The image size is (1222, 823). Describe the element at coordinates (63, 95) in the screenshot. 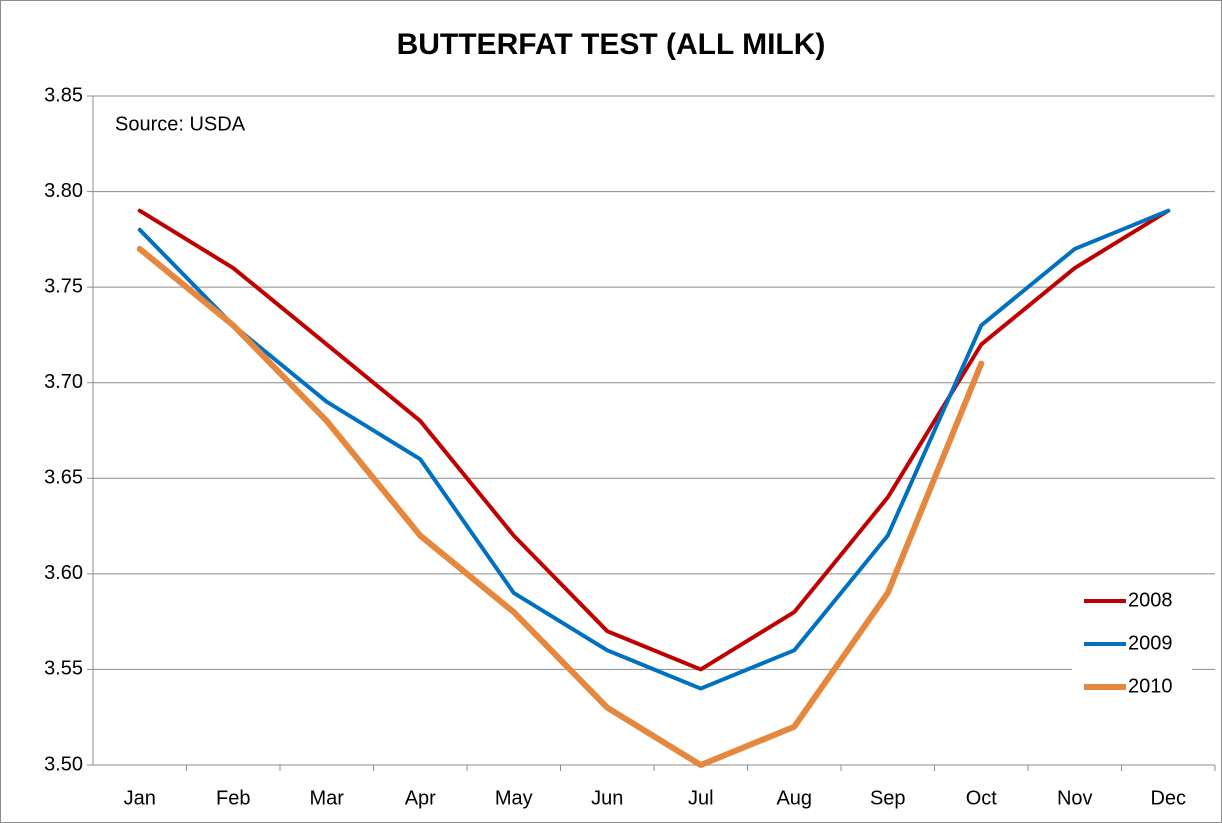

I see `y-tick-label: 3.85` at that location.